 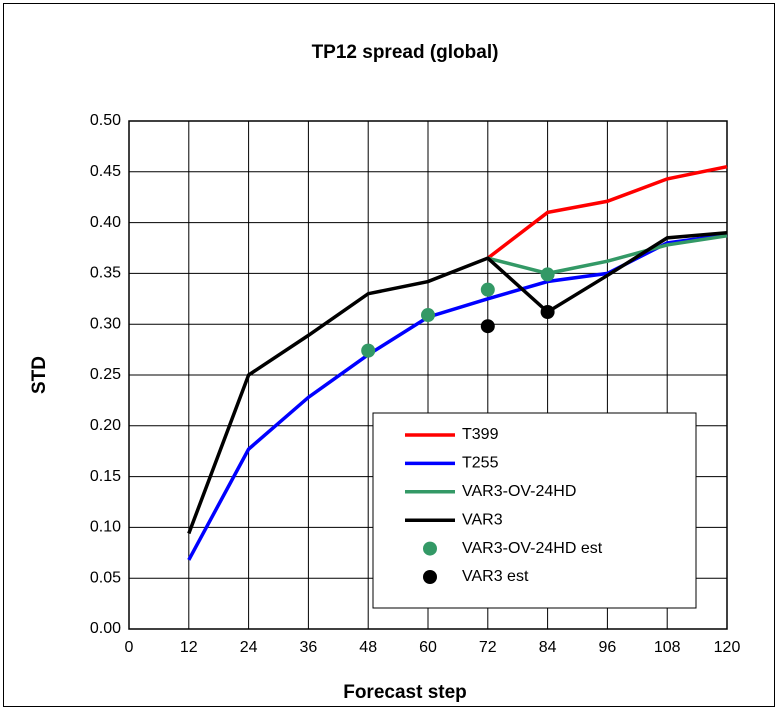 What do you see at coordinates (105, 171) in the screenshot?
I see `y-tick-label: 0.45` at bounding box center [105, 171].